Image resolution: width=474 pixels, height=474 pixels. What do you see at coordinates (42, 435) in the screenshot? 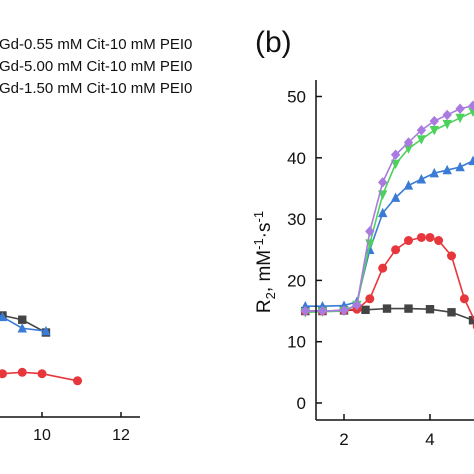
I see `panel-a-x-tick-label: 10` at bounding box center [42, 435].